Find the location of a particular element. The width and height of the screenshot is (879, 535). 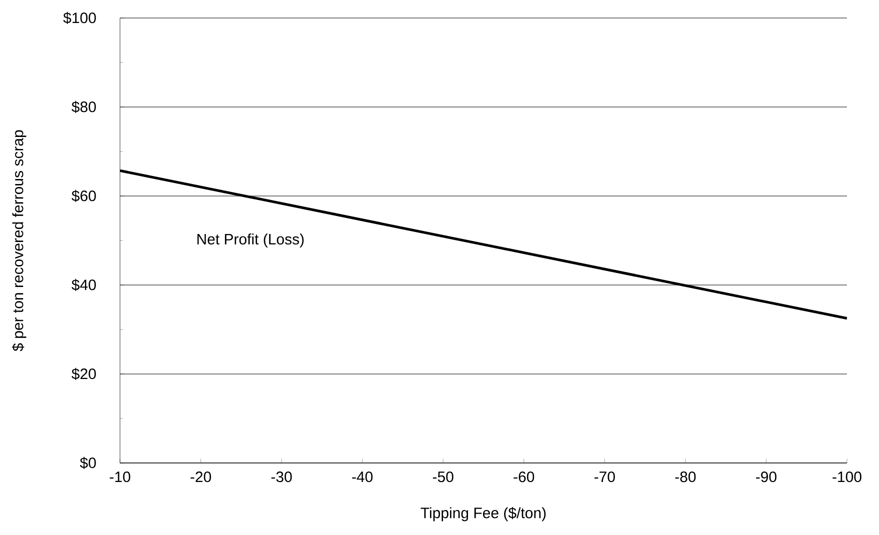

y-tick-label: $100 is located at coordinates (79, 18).